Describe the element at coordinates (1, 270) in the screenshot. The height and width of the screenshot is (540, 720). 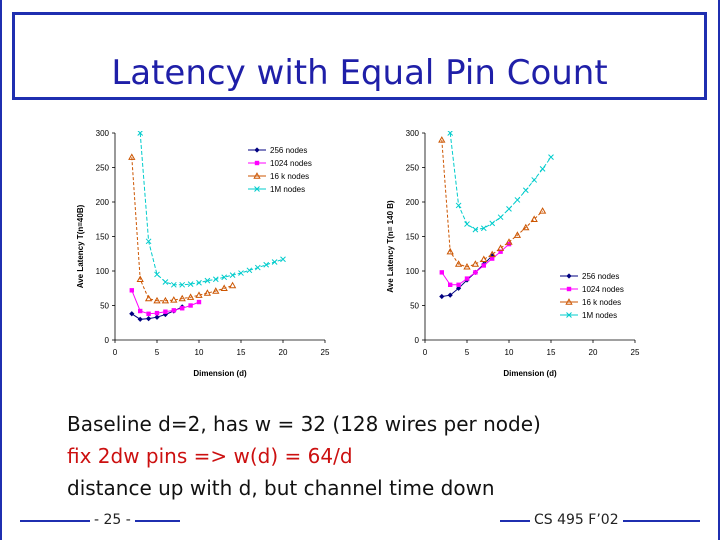
I see `slide-frame-left` at that location.